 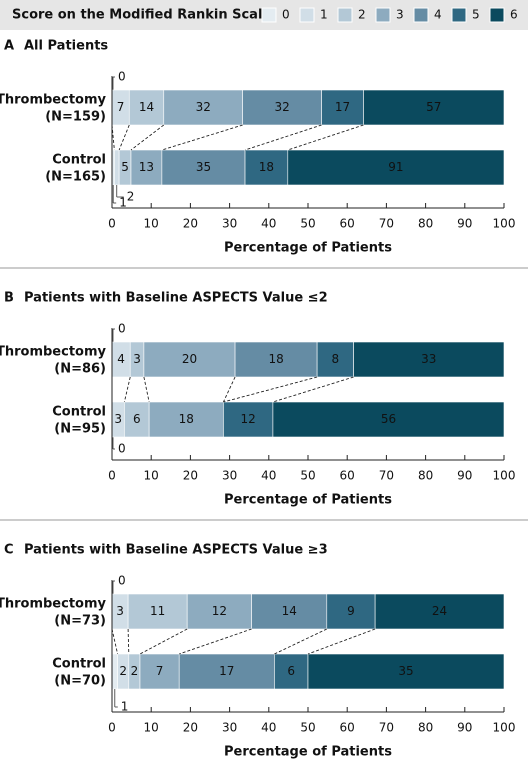 What do you see at coordinates (425, 728) in the screenshot?
I see `x-tick-label: 80` at bounding box center [425, 728].